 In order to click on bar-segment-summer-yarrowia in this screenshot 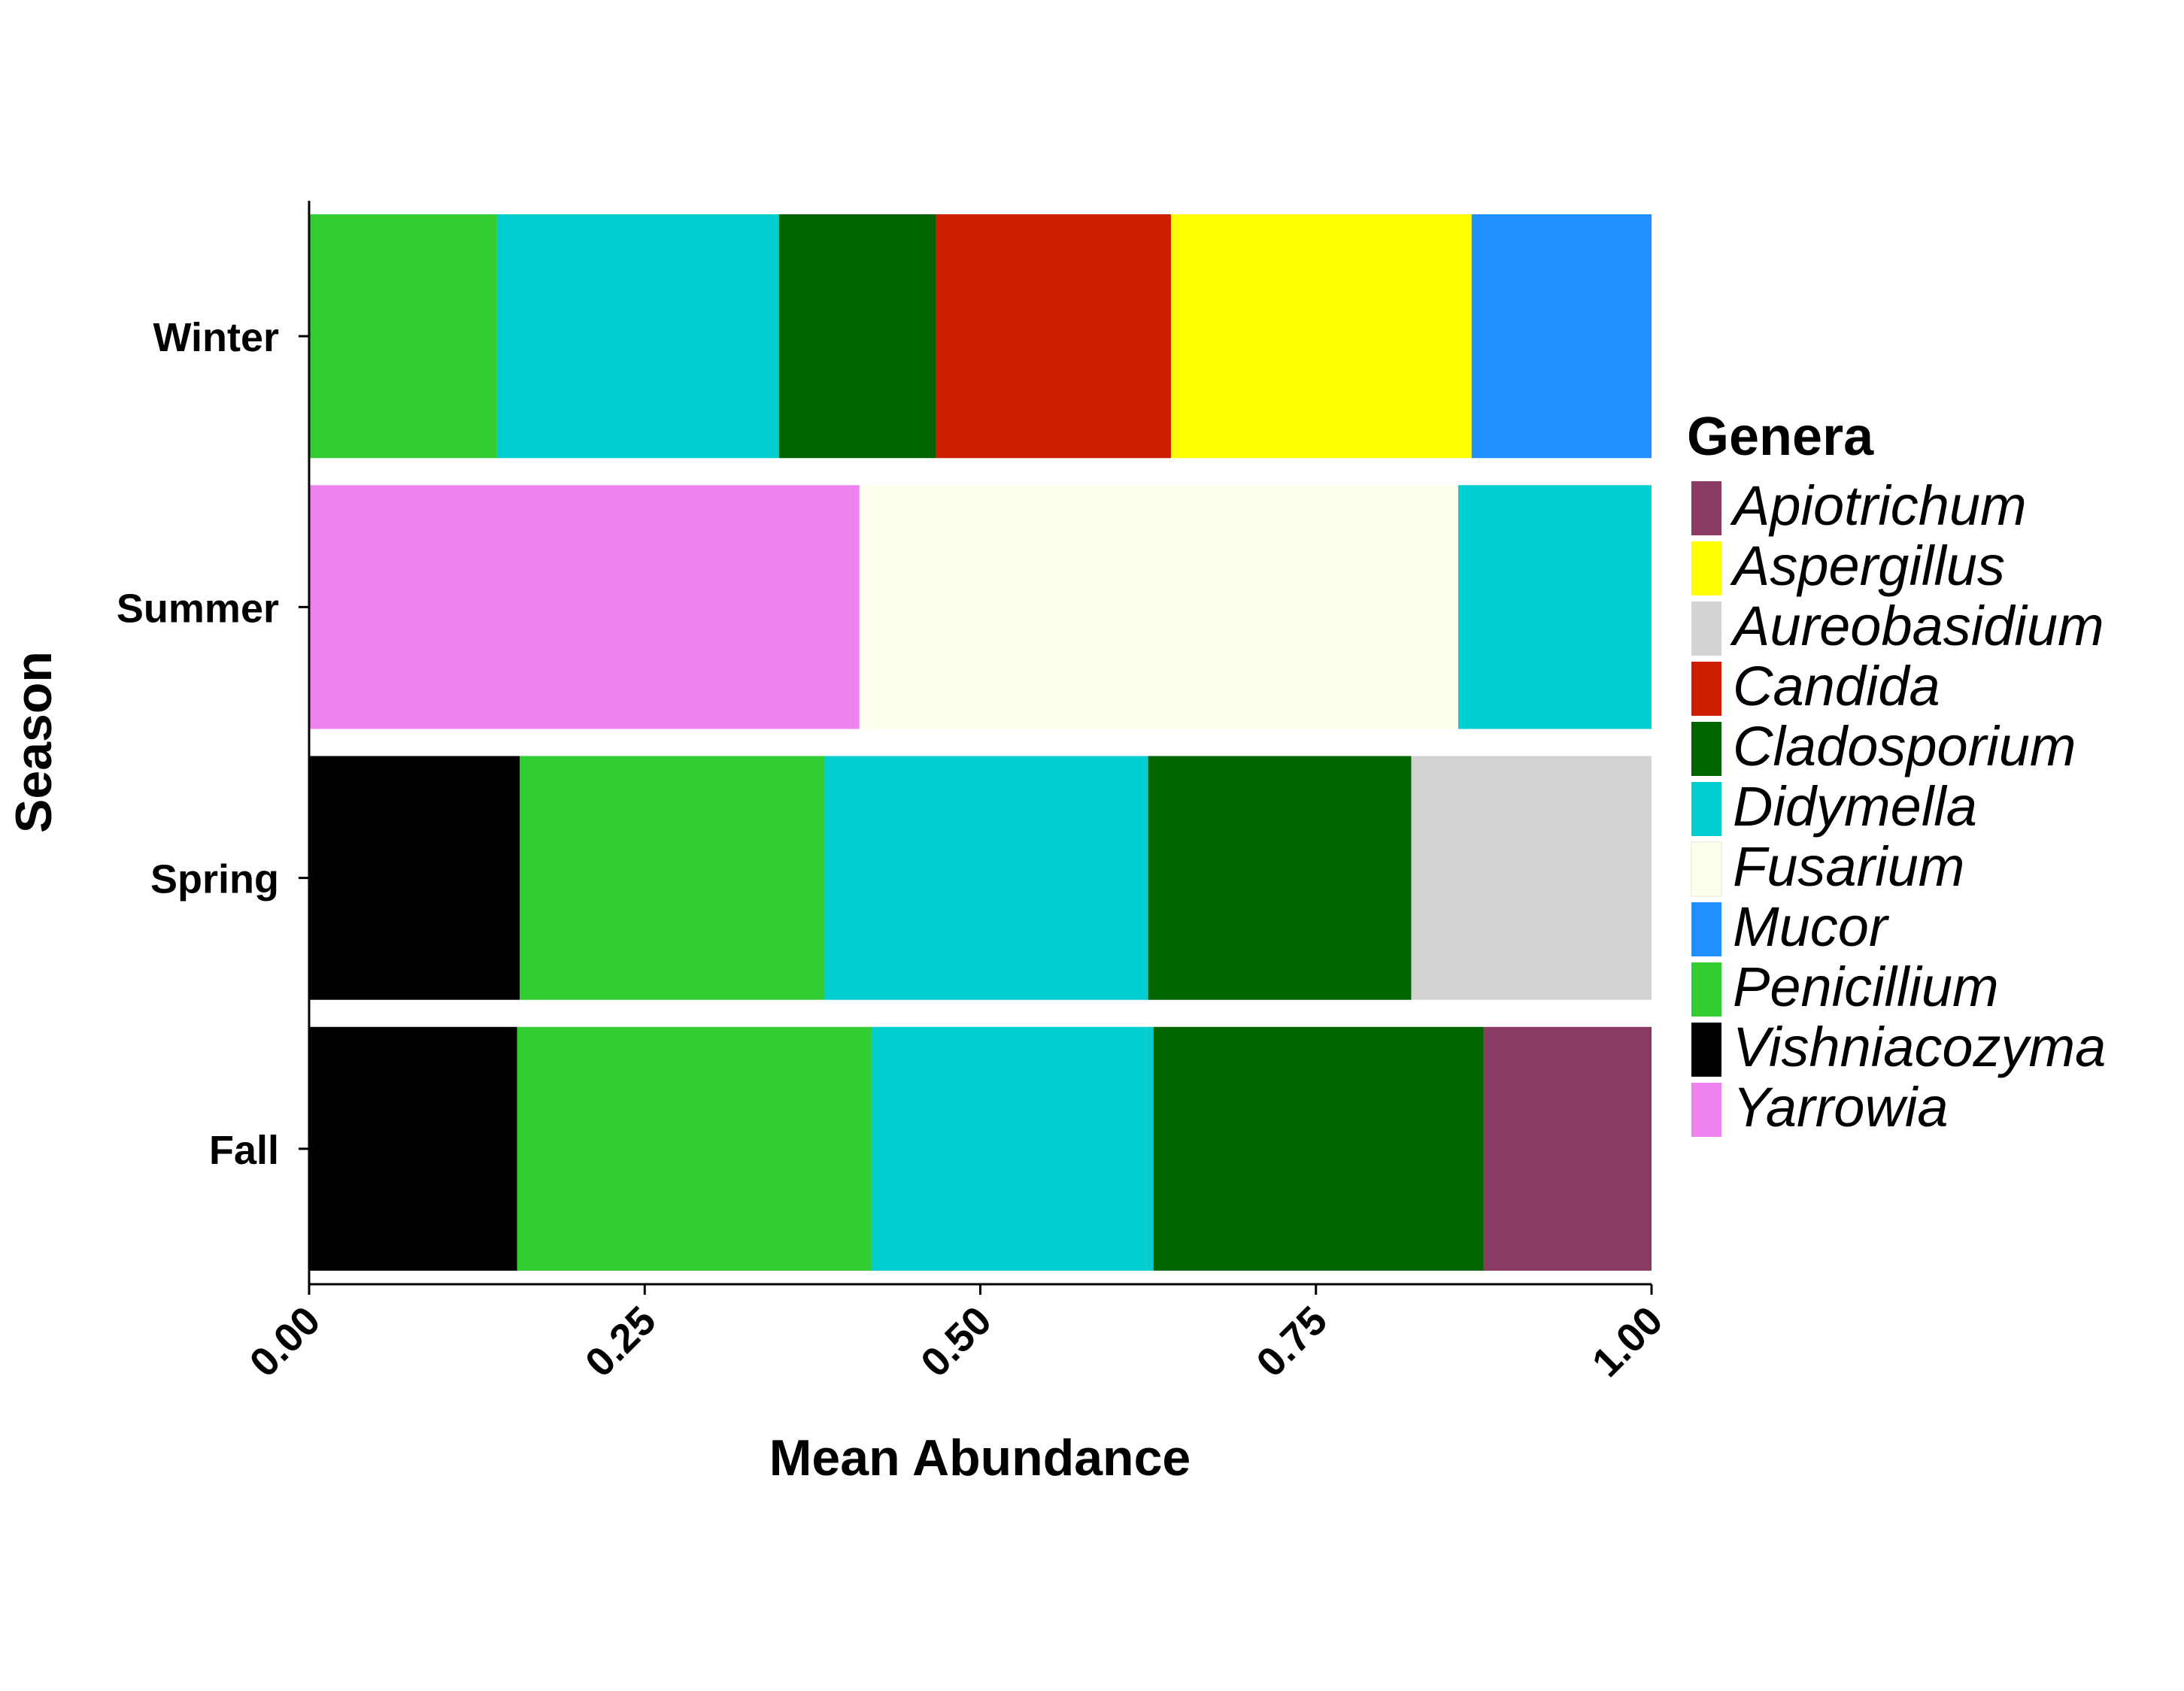, I will do `click(584, 607)`.